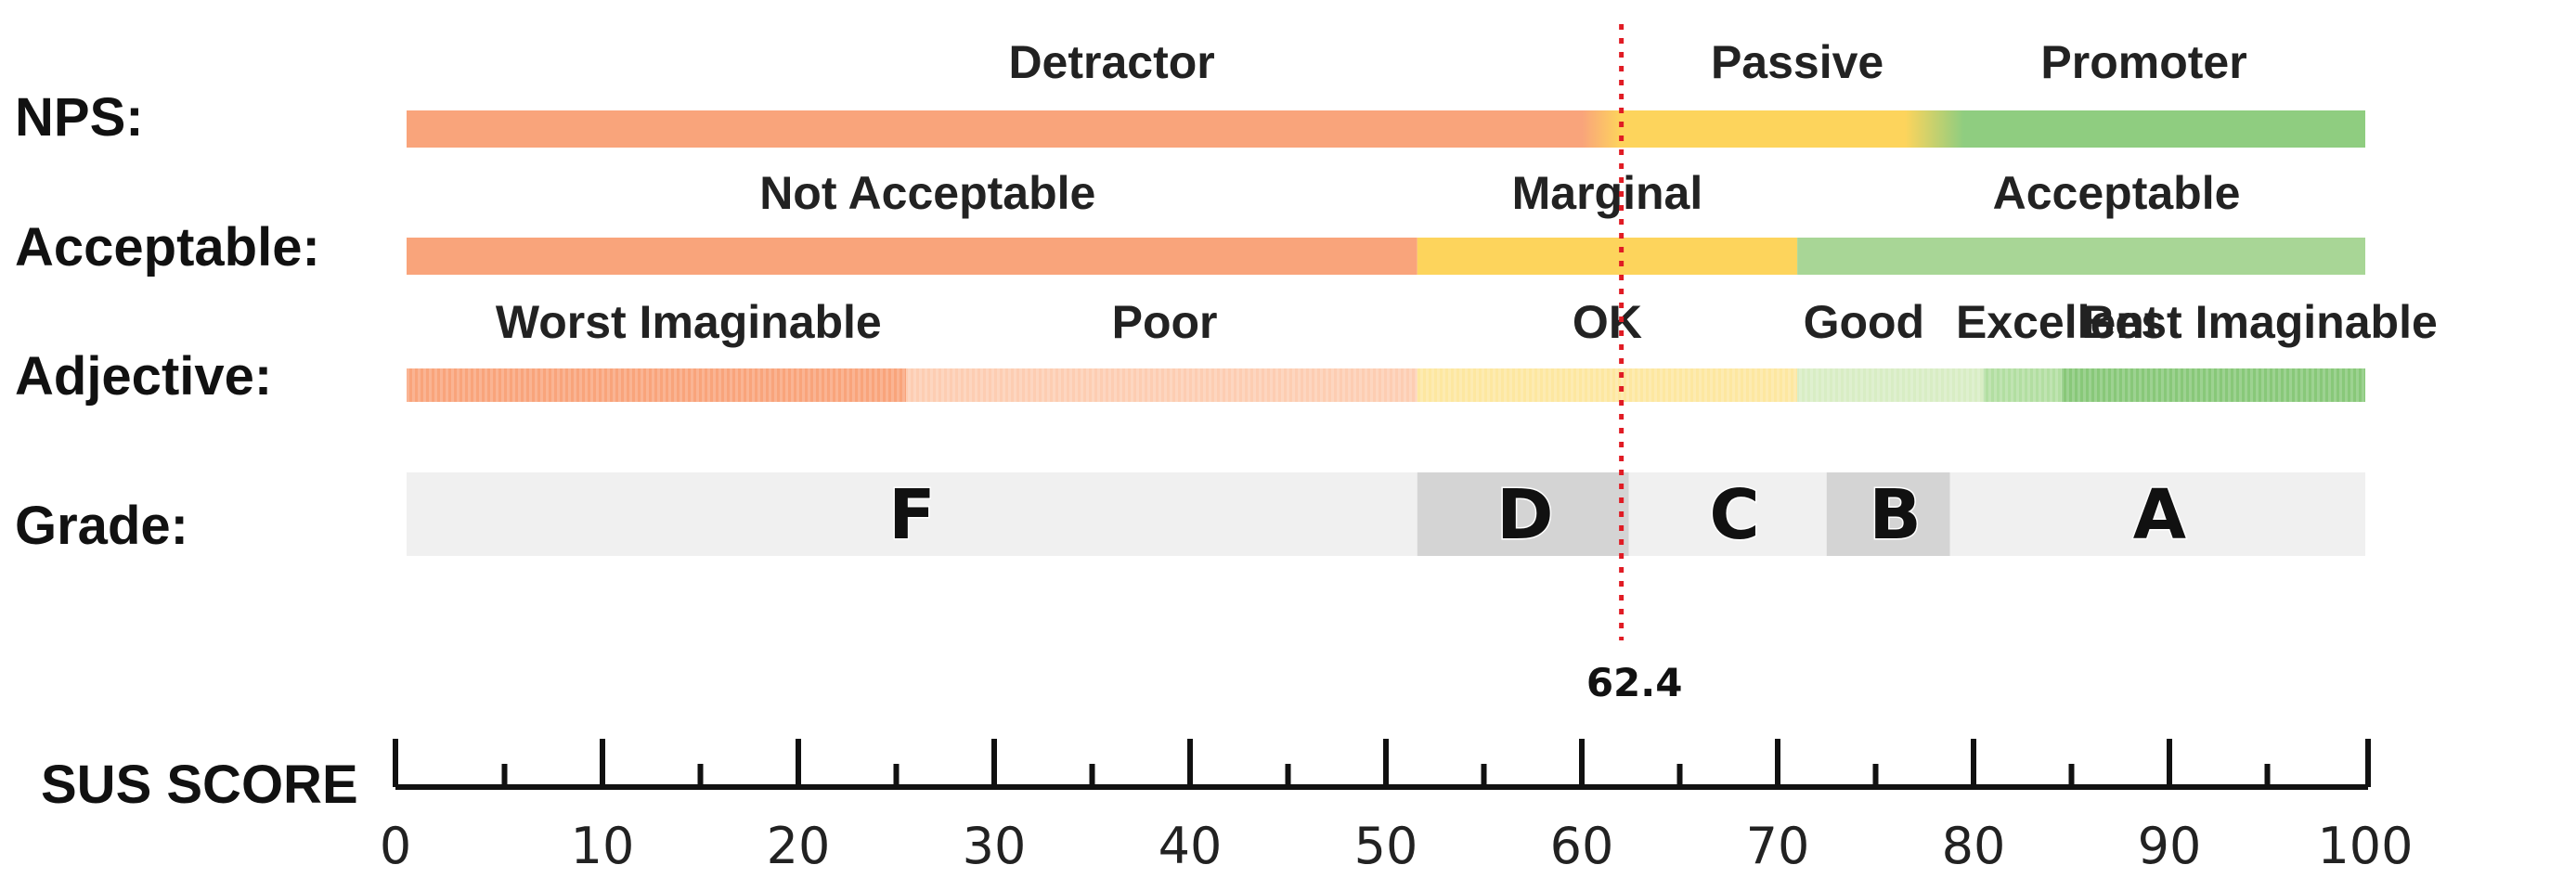  What do you see at coordinates (1634, 364) in the screenshot?
I see `score-marker: 62.4` at bounding box center [1634, 364].